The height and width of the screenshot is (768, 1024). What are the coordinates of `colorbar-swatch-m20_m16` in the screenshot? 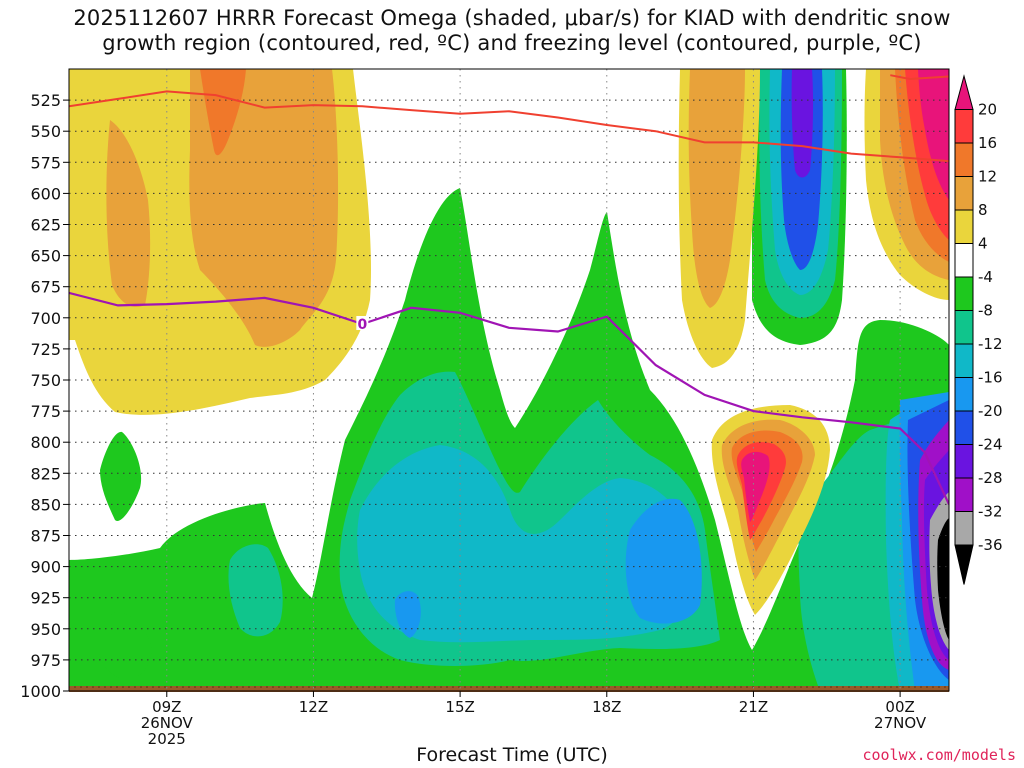 It's located at (964, 394).